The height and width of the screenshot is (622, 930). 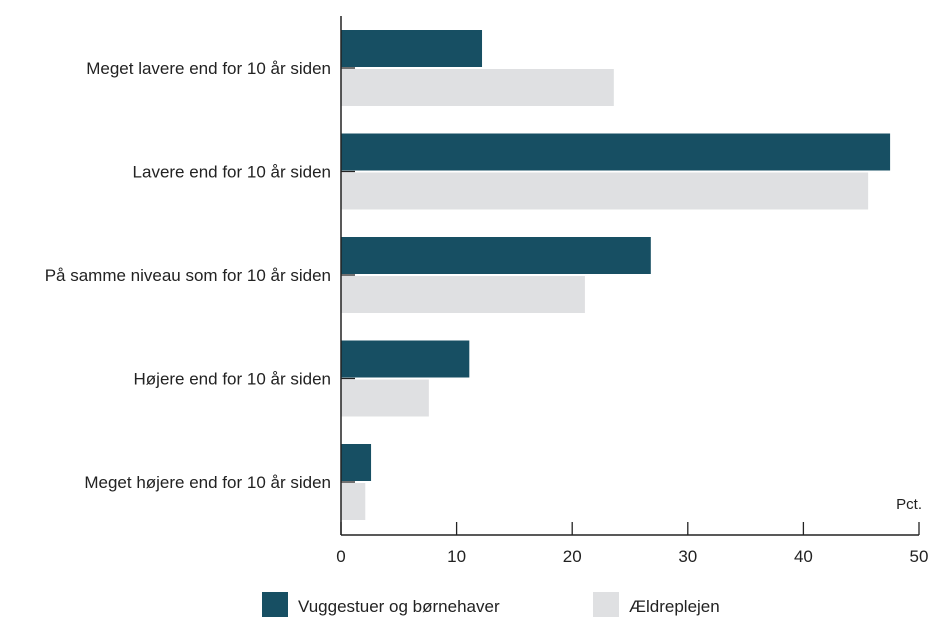 I want to click on legend-label: Ældreplejen, so click(x=674, y=606).